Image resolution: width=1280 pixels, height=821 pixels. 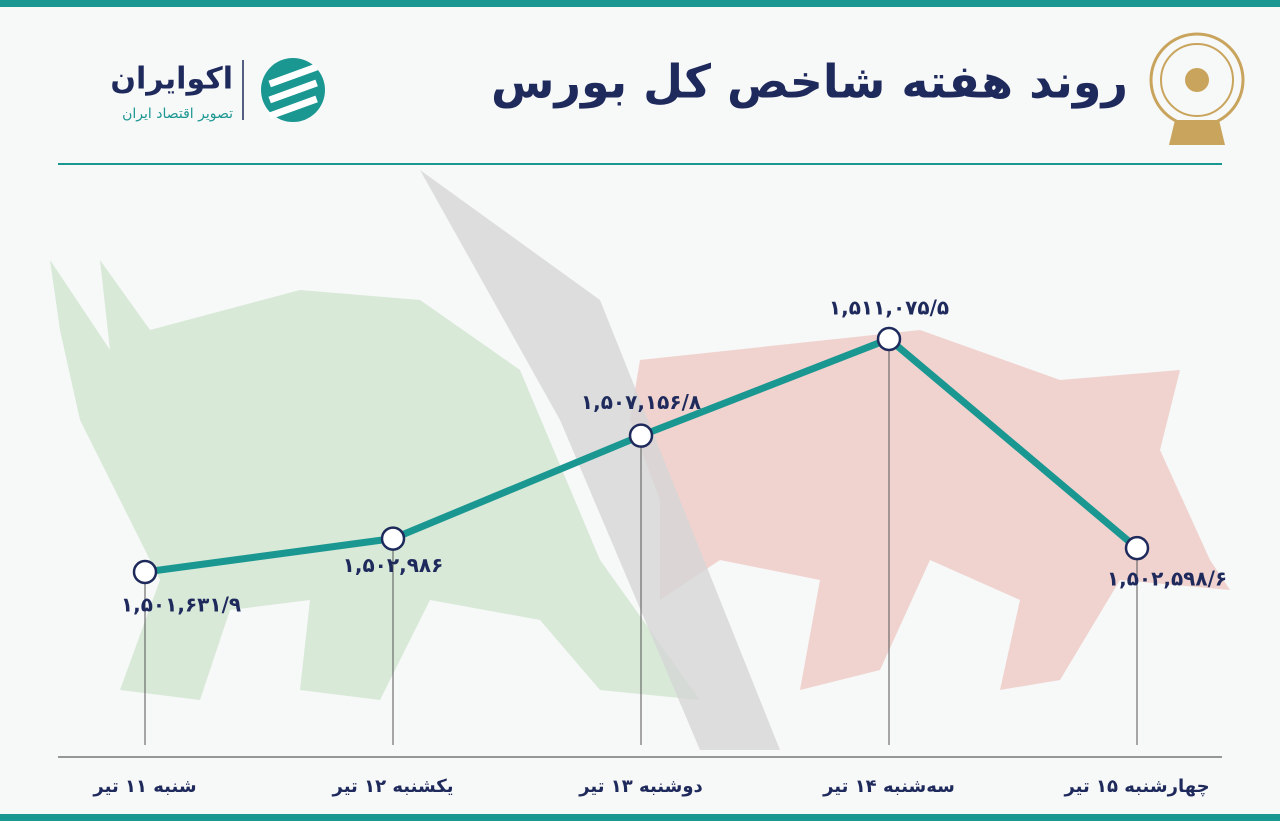 I want to click on brand-name: اکوایران, so click(x=171, y=79).